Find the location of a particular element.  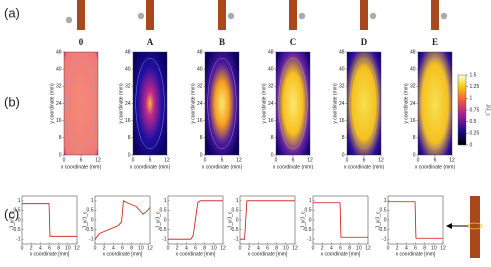

colorbar-tick-label: 0.75 is located at coordinates (475, 110).